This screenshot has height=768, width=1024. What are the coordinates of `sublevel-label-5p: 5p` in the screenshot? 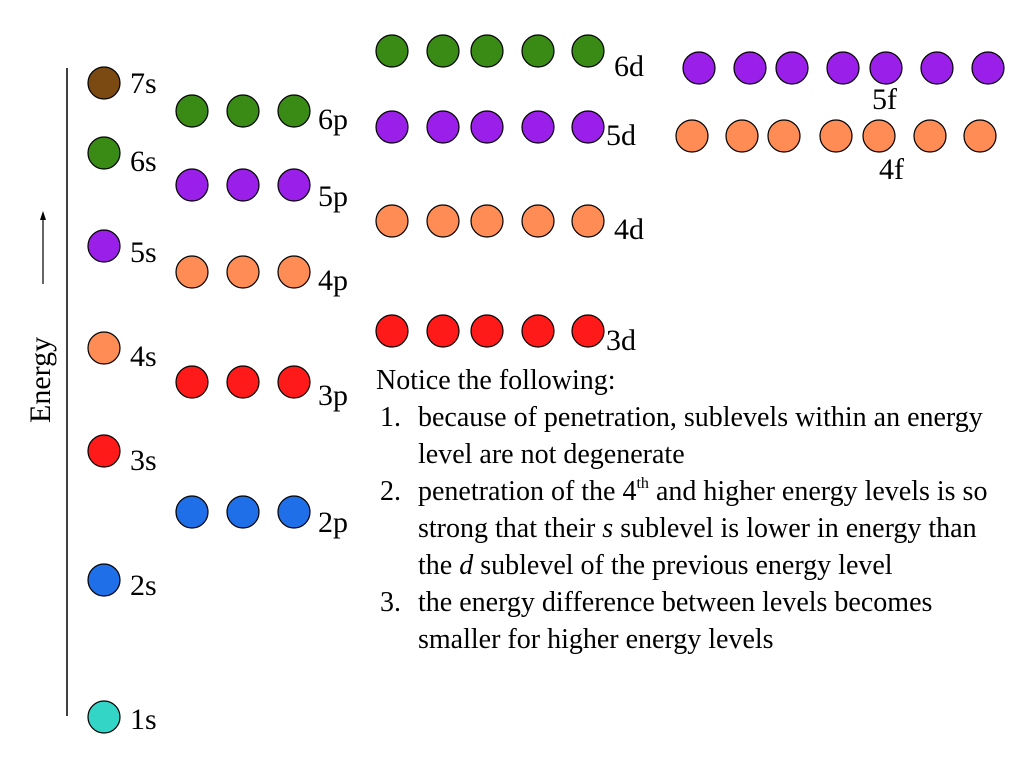 It's located at (333, 196).